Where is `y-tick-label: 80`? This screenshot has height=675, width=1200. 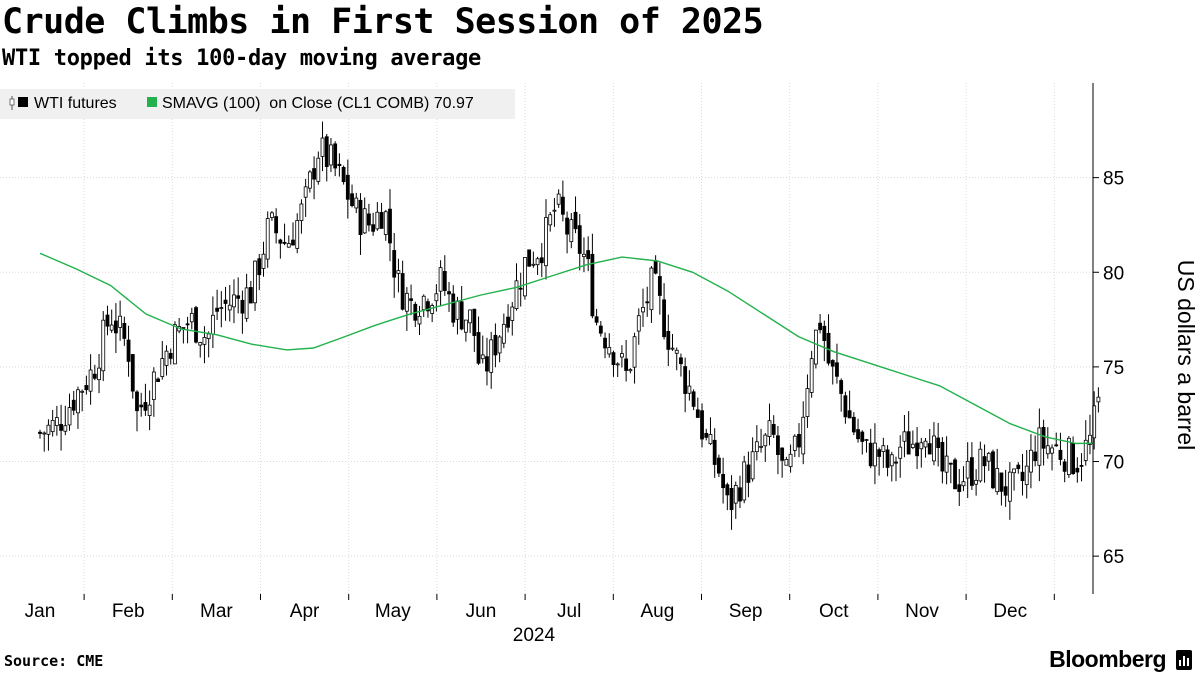
y-tick-label: 80 is located at coordinates (1113, 273).